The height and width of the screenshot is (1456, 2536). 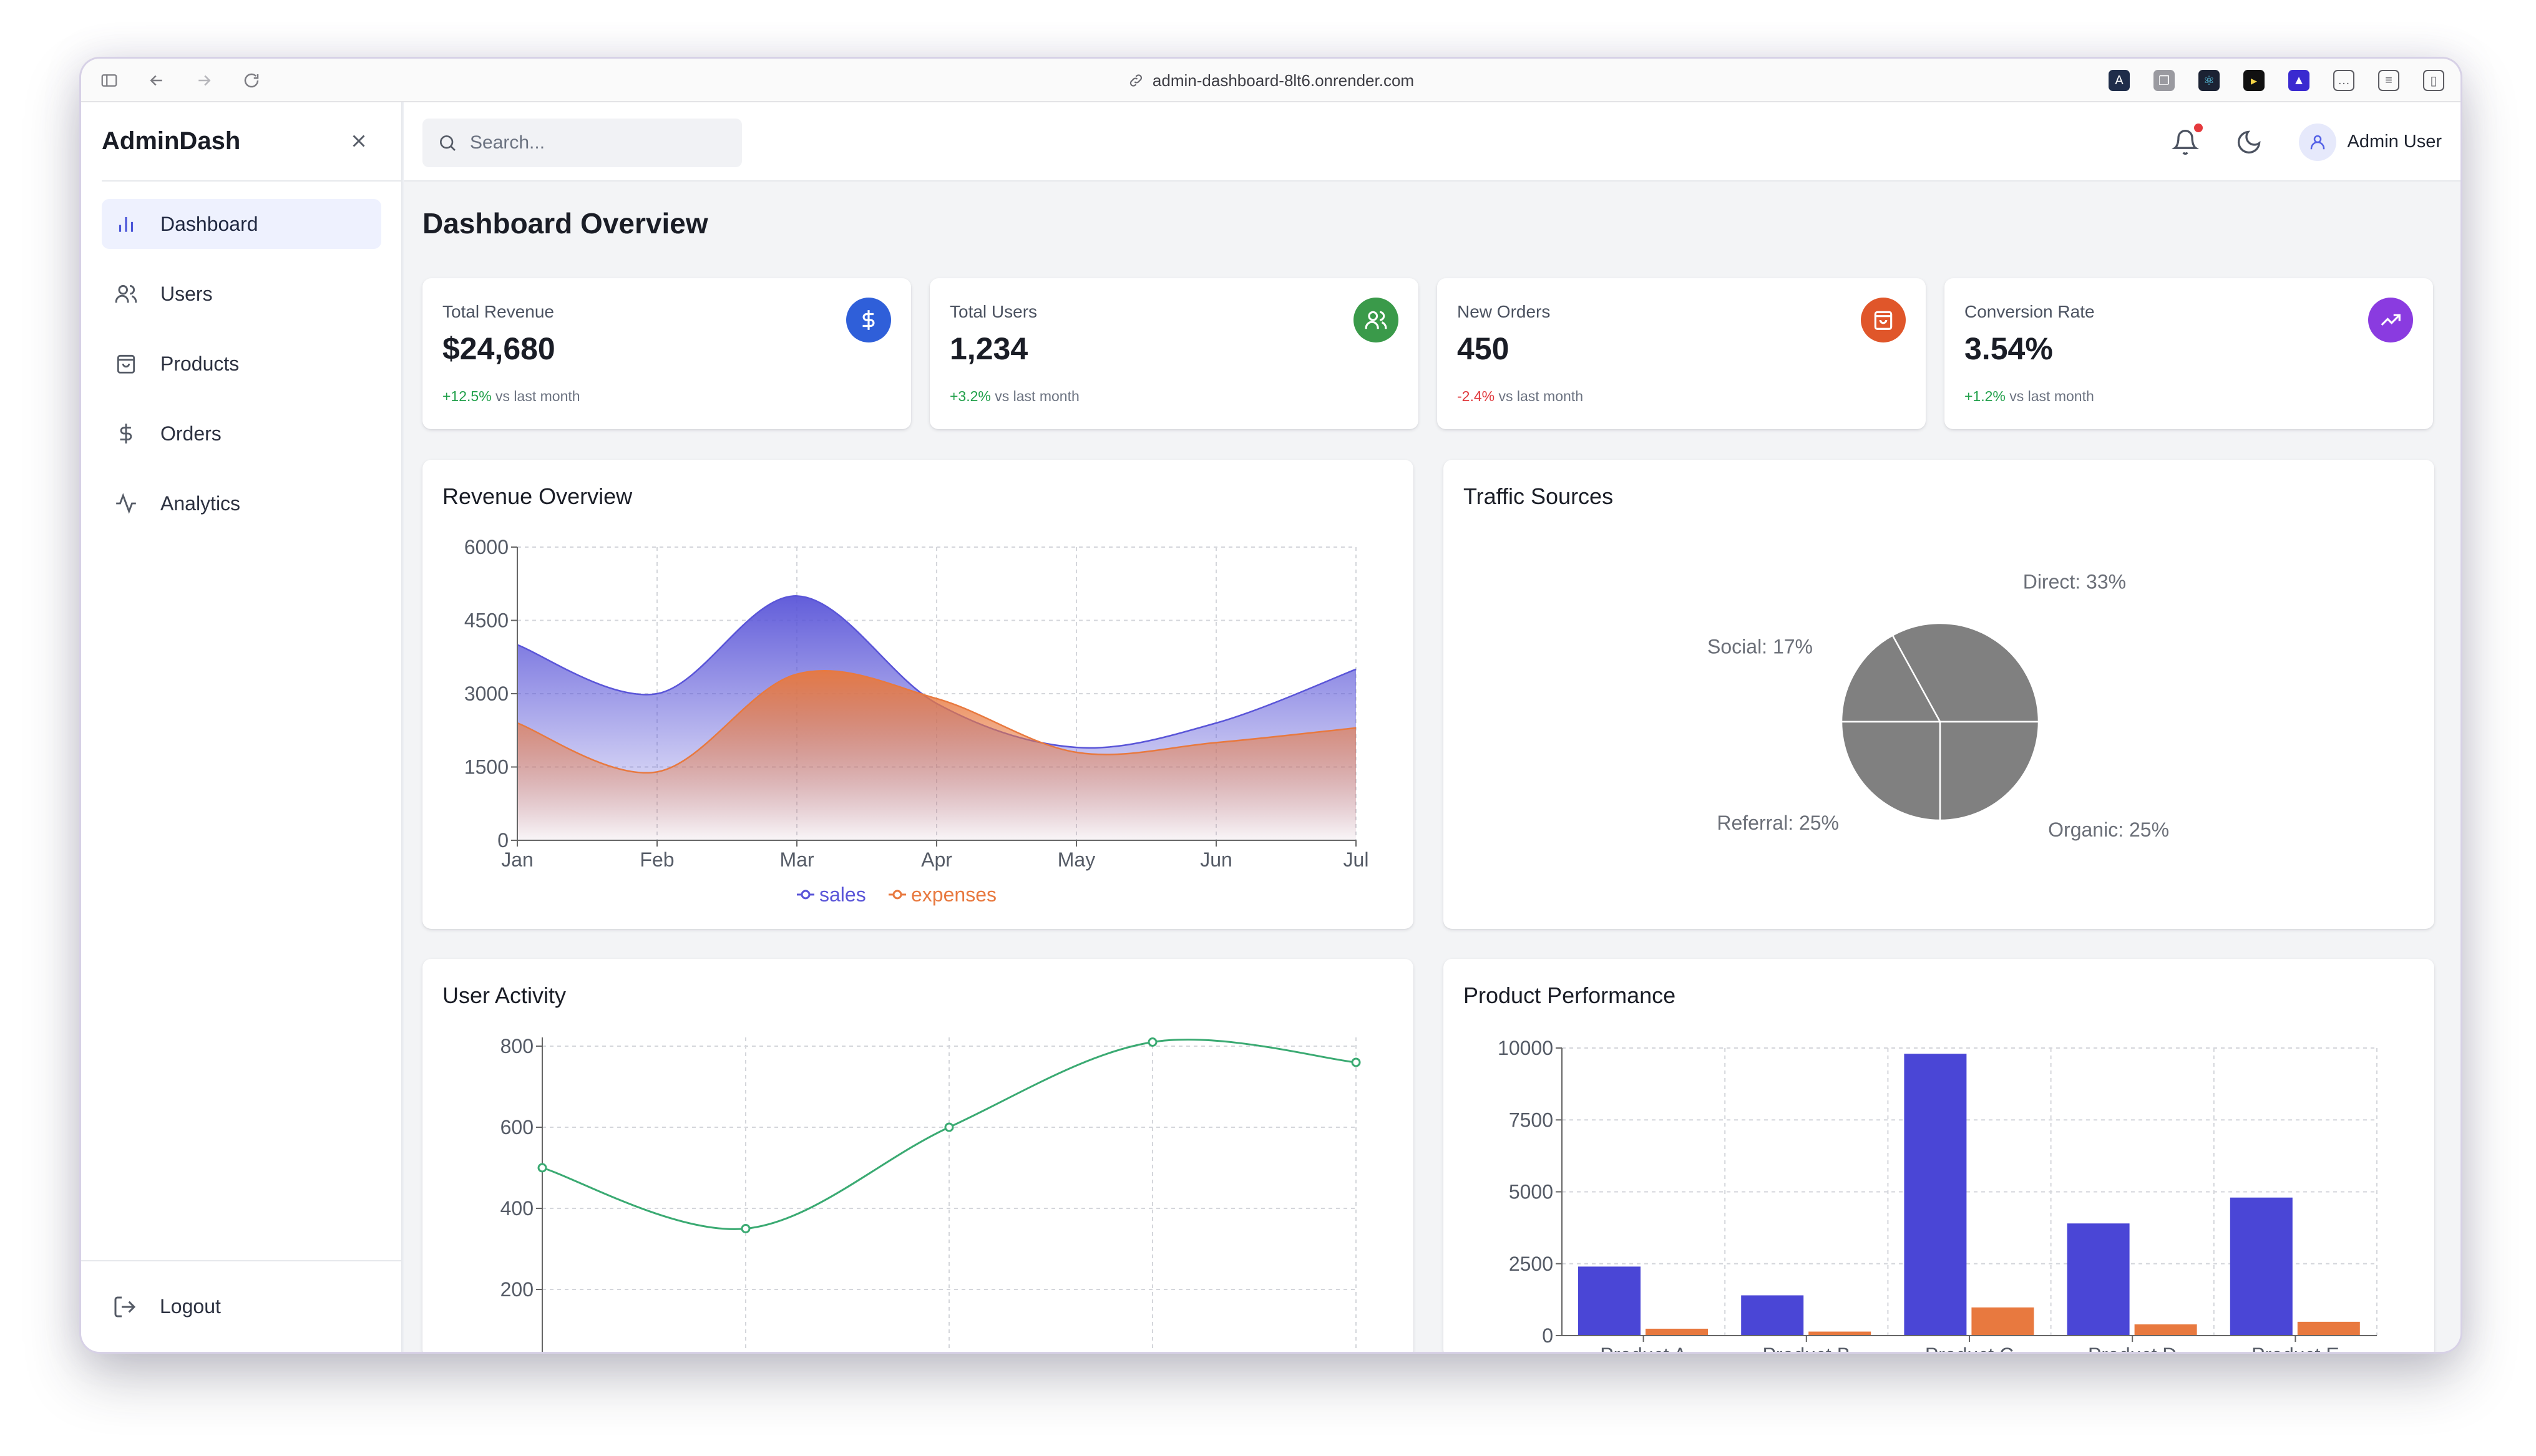 I want to click on sidebar-item-orders: Orders, so click(x=241, y=434).